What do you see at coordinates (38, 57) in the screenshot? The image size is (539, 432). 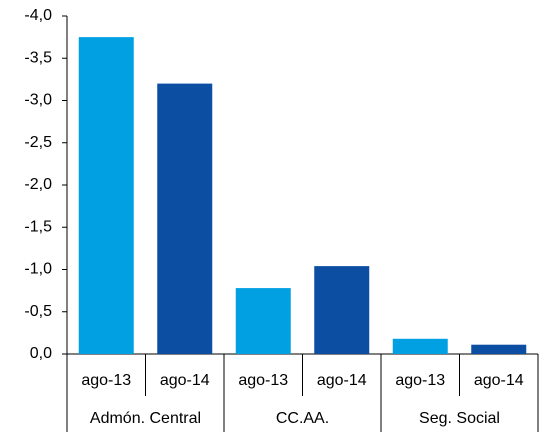 I see `y-tick-label: -3,5` at bounding box center [38, 57].